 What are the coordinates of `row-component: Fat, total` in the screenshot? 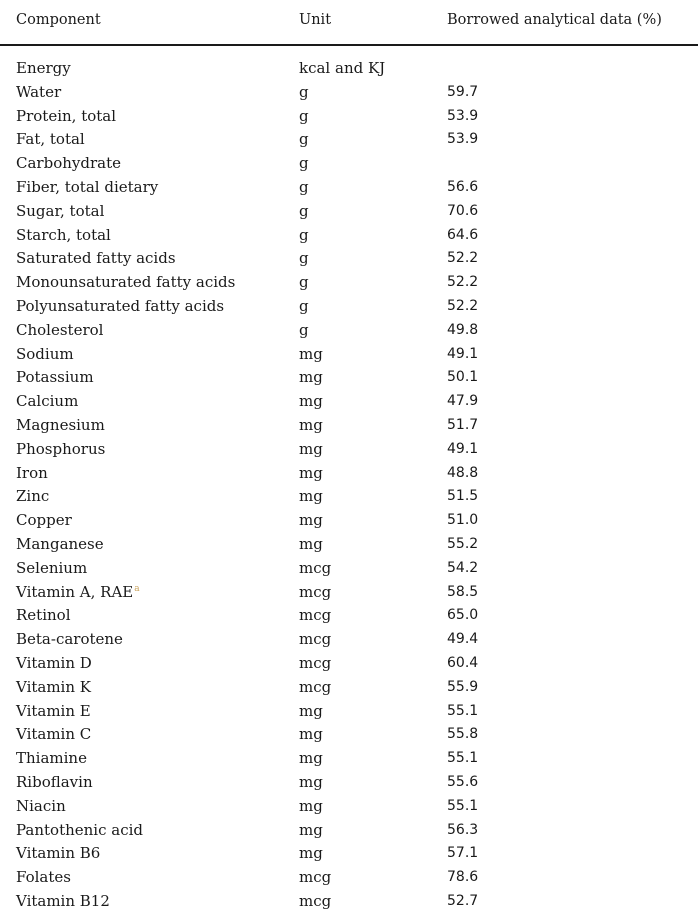 It's located at (50, 139).